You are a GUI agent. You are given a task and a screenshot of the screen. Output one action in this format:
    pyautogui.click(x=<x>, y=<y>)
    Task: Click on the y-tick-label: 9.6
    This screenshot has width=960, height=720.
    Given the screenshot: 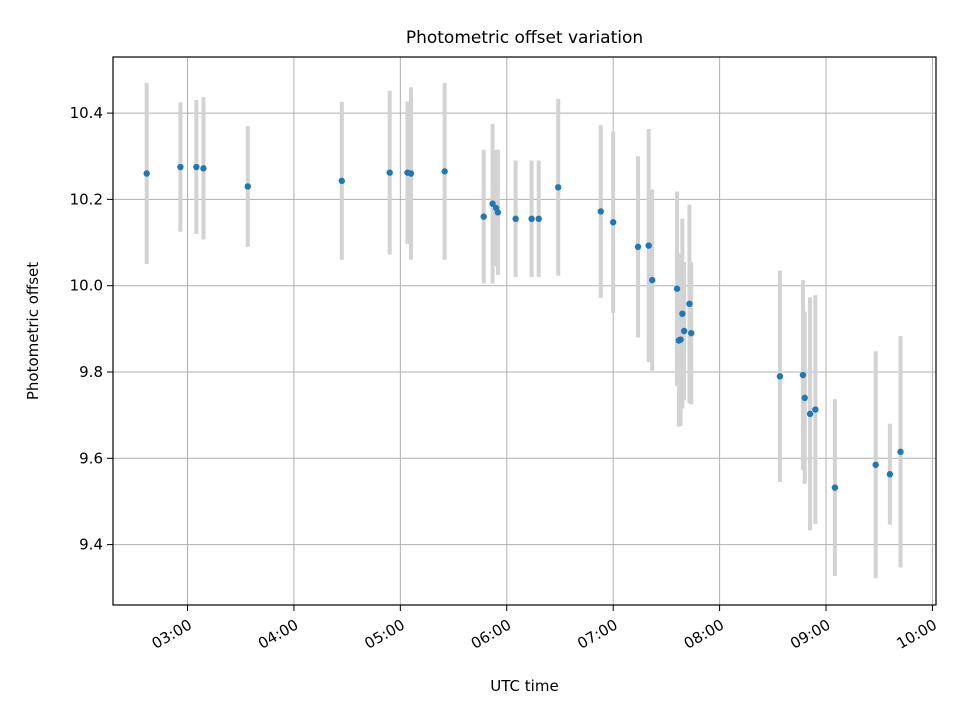 What is the action you would take?
    pyautogui.click(x=91, y=458)
    